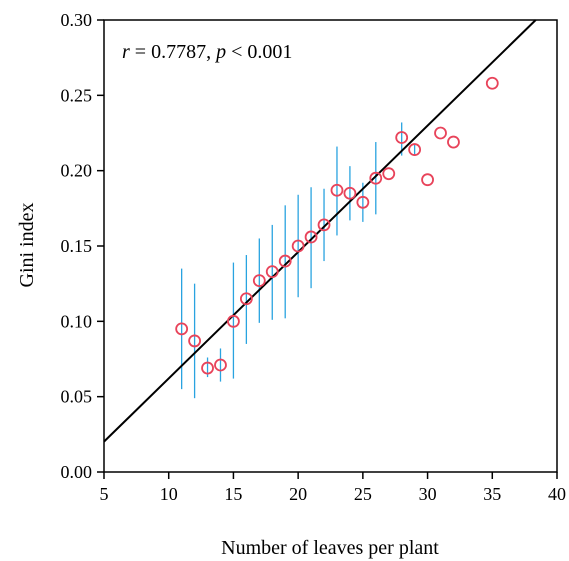  I want to click on y-tick-label: 0.00, so click(77, 472).